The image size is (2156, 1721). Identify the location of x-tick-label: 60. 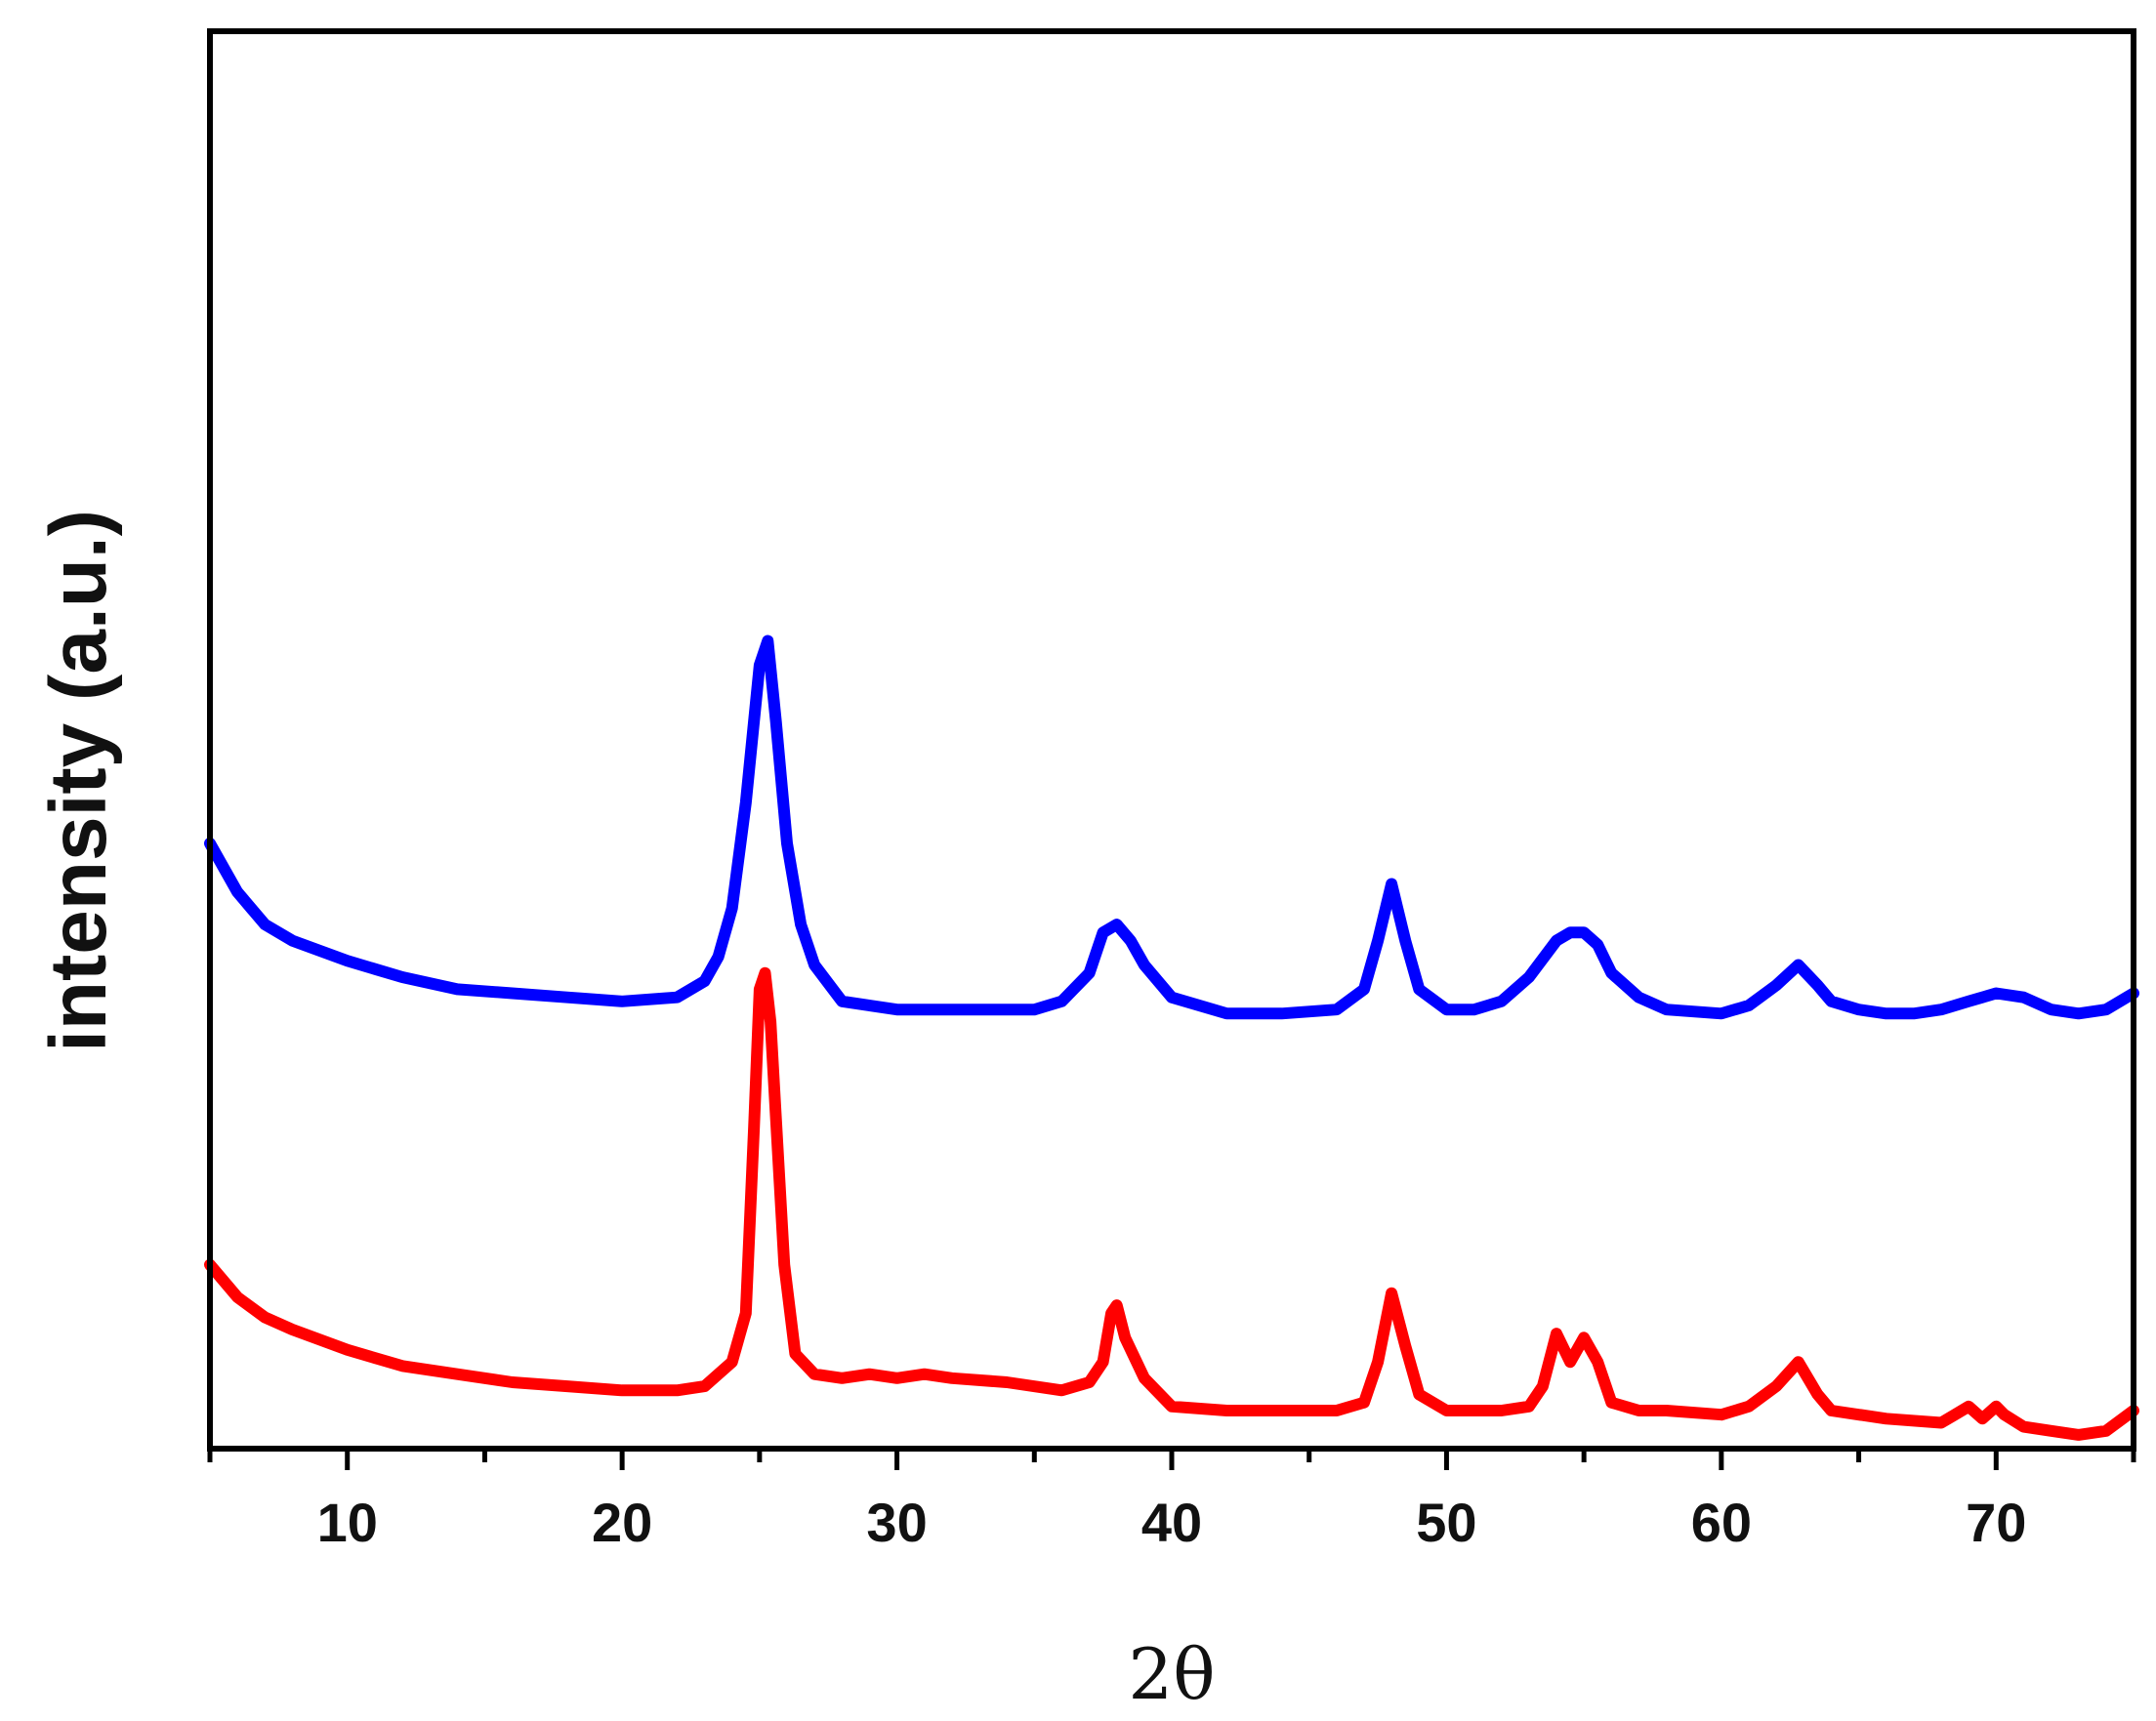
(1722, 1522).